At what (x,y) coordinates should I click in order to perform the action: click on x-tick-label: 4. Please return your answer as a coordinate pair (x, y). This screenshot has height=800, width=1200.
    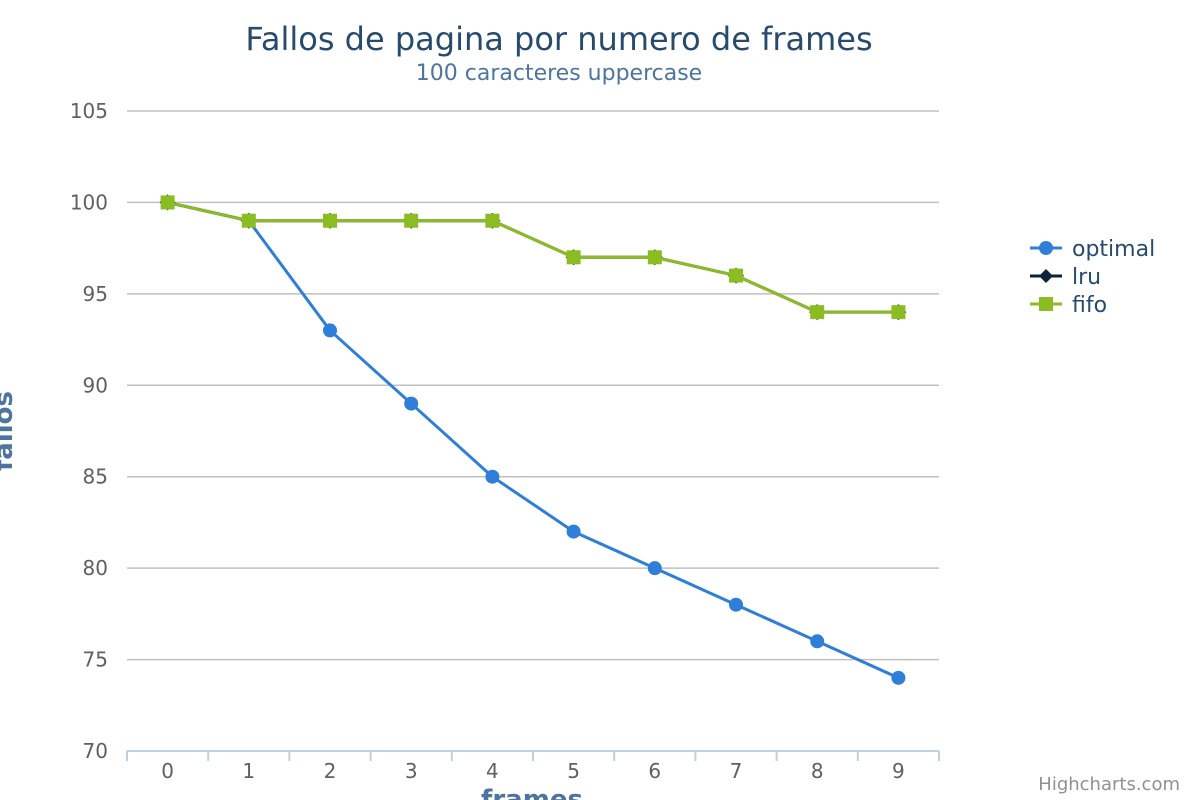
    Looking at the image, I should click on (492, 771).